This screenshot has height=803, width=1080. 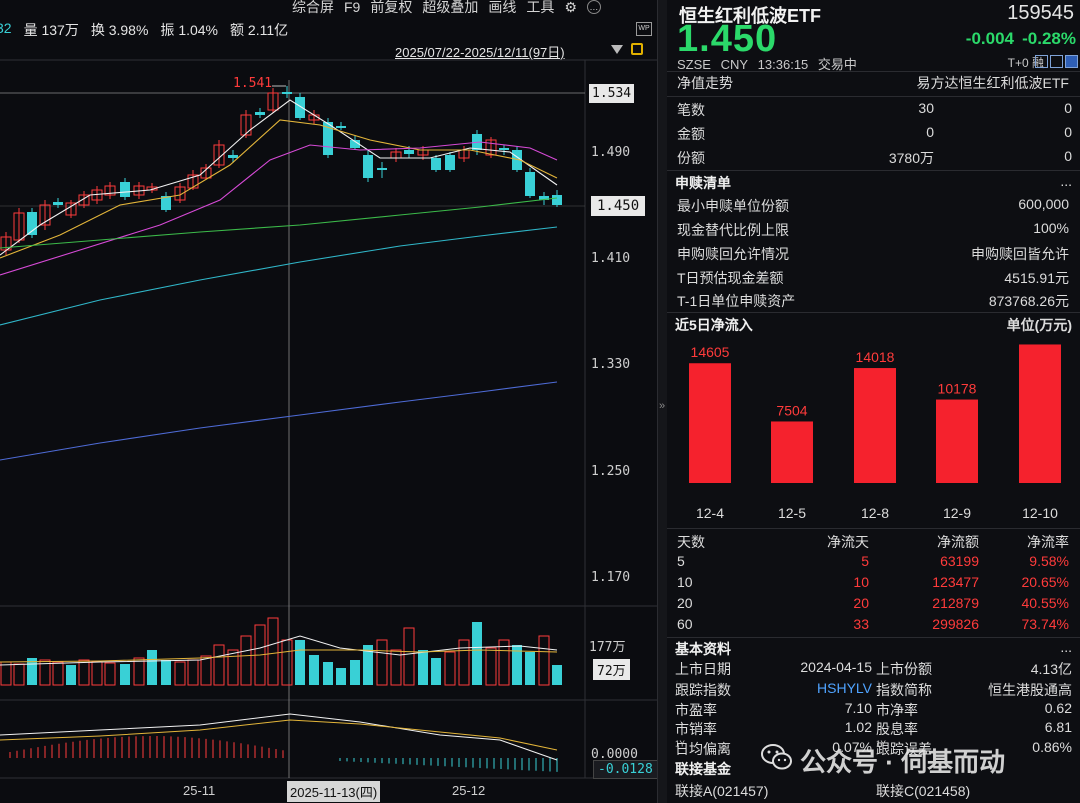 What do you see at coordinates (710, 352) in the screenshot?
I see `flow-bar-value: 14605` at bounding box center [710, 352].